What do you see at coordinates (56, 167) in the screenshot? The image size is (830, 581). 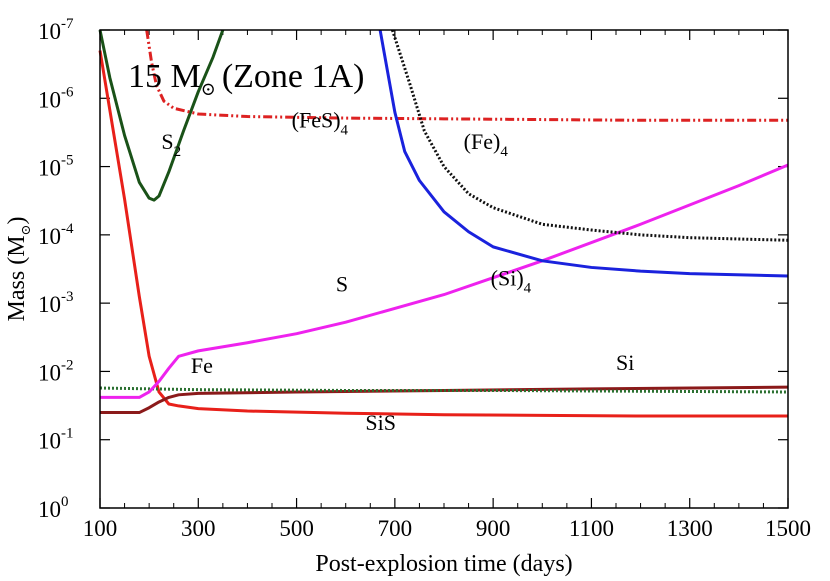 I see `y-tick-label: 10⁻⁵` at bounding box center [56, 167].